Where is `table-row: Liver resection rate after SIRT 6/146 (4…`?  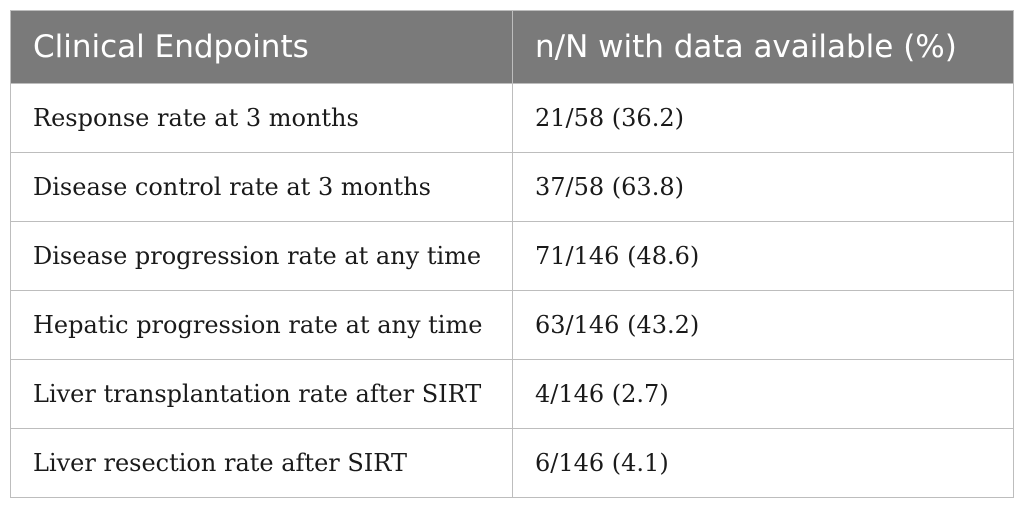
table-row: Liver resection rate after SIRT 6/146 (4… is located at coordinates (512, 463).